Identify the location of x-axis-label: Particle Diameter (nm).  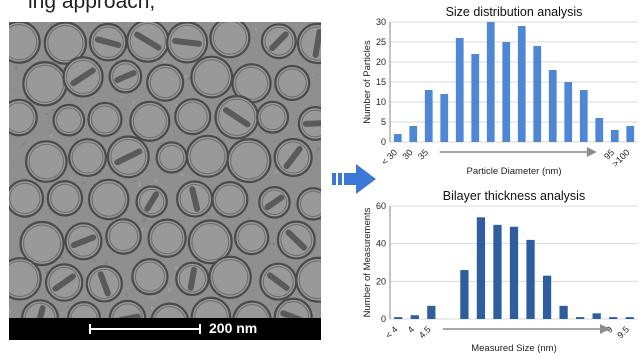
(513, 171).